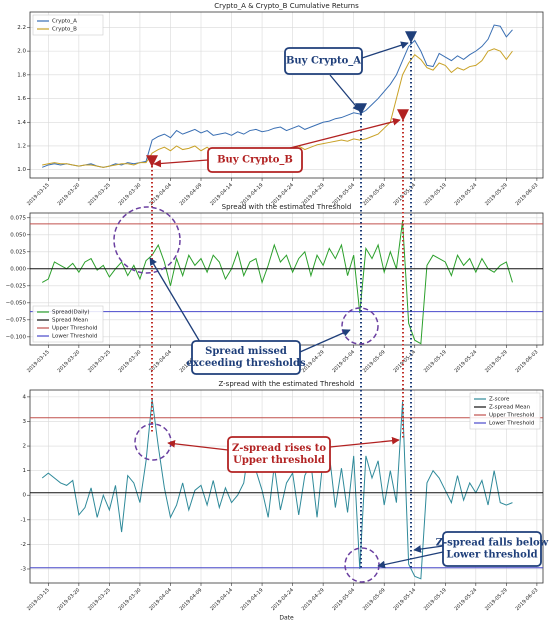 This screenshot has height=624, width=550. Describe the element at coordinates (221, 599) in the screenshot. I see `x-tick-label: 2019-04-14` at that location.